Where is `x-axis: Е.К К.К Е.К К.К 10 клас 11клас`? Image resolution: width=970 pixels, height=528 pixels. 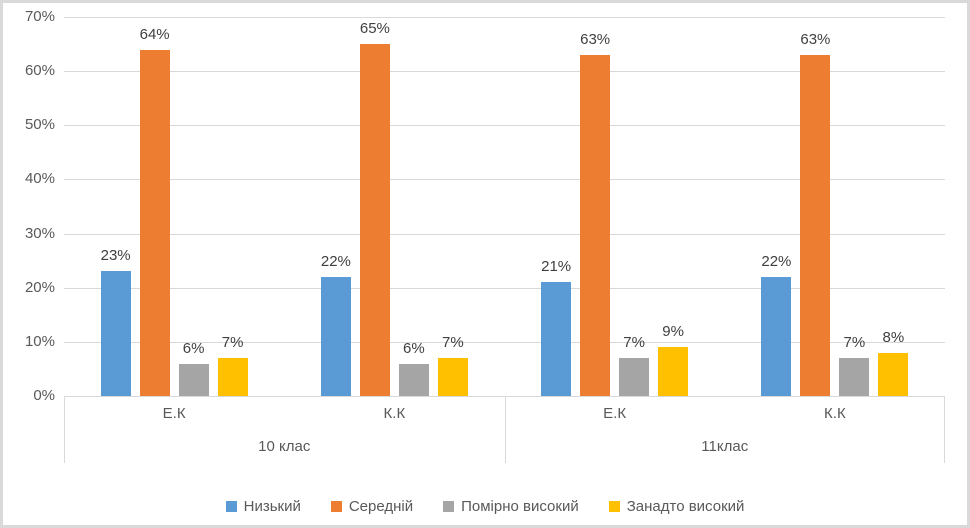
x-axis: Е.К К.К Е.К К.К 10 клас 11клас is located at coordinates (504, 429).